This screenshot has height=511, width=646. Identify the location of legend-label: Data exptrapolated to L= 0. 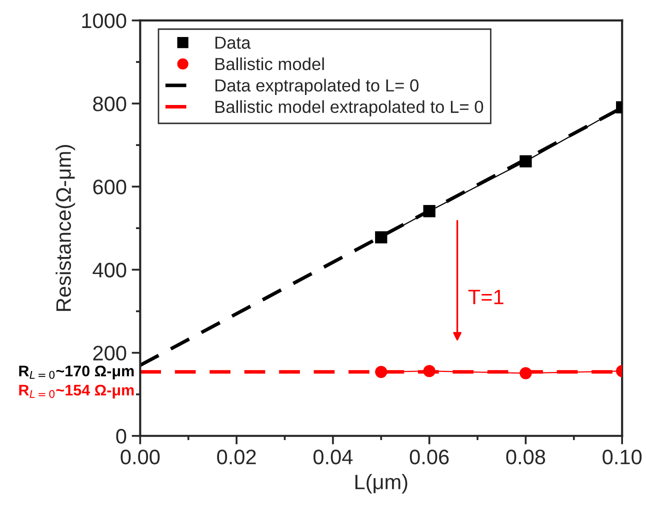
(316, 87).